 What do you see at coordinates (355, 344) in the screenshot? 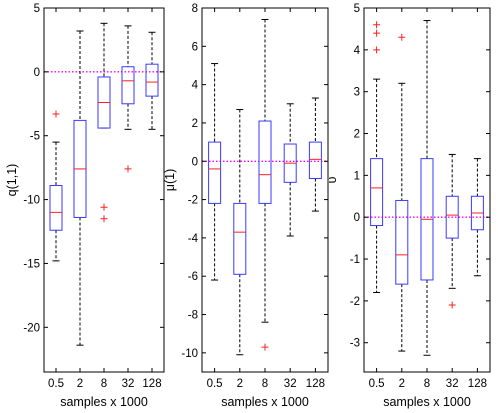
I see `y-tick-label: -3` at bounding box center [355, 344].